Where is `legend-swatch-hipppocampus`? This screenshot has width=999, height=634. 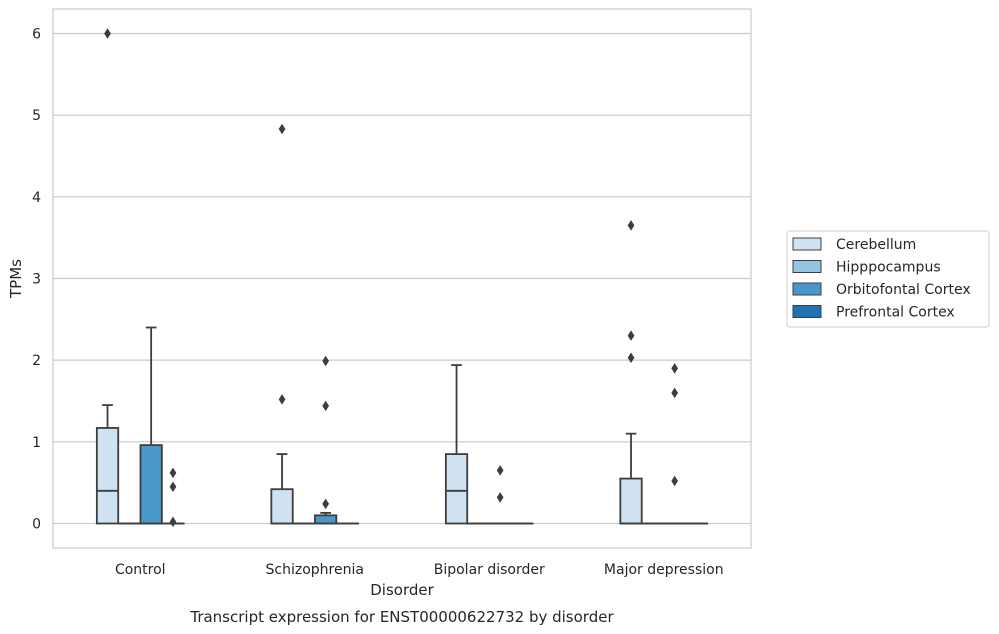
legend-swatch-hipppocampus is located at coordinates (807, 266).